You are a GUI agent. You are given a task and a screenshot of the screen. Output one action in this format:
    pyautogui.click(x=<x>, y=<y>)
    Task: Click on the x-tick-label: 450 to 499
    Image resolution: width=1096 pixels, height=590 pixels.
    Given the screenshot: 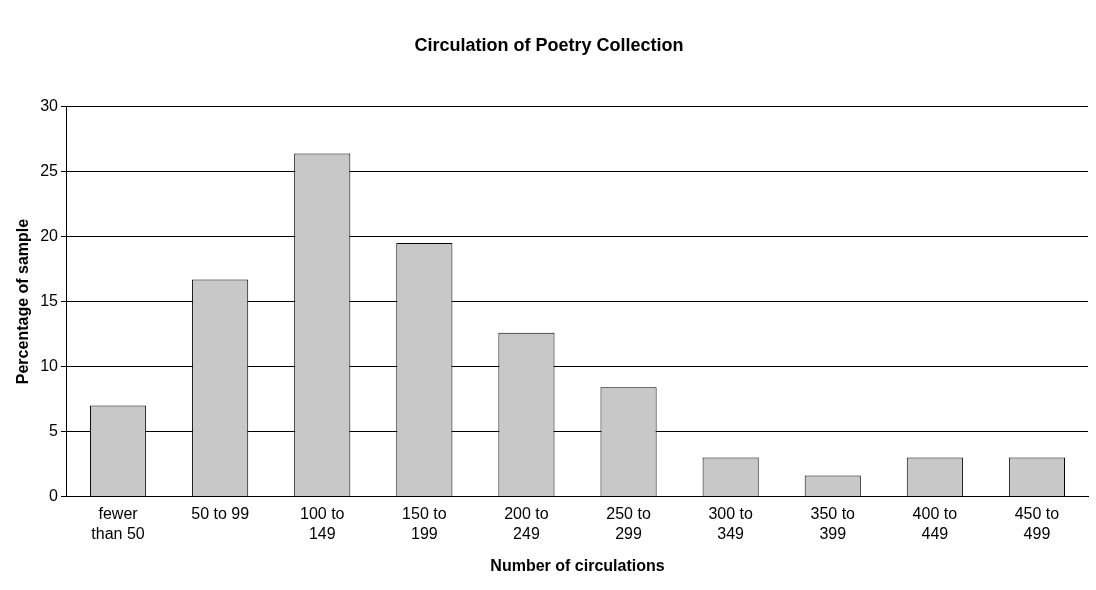 What is the action you would take?
    pyautogui.click(x=1037, y=523)
    